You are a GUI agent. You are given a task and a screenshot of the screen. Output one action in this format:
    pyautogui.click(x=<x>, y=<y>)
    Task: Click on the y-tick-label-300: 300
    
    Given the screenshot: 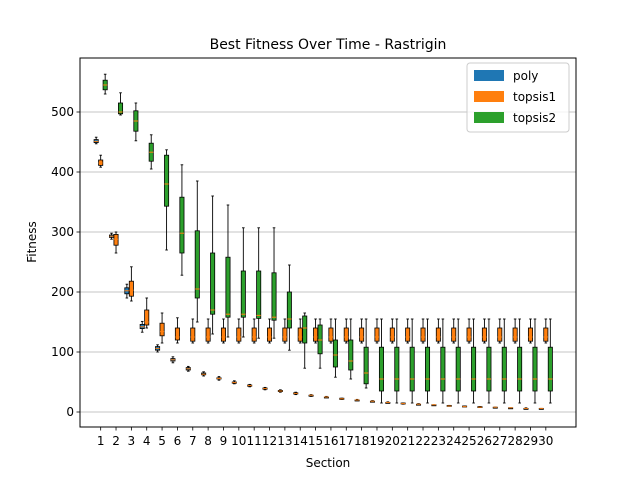 What is the action you would take?
    pyautogui.click(x=62, y=232)
    